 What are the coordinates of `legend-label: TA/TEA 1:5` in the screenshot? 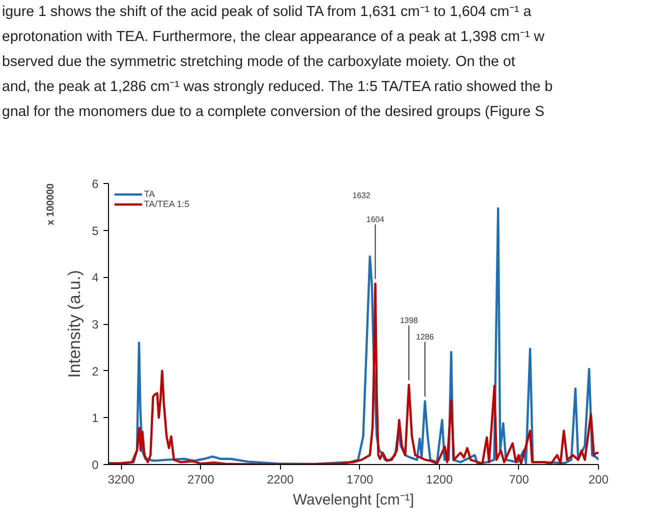 It's located at (167, 204).